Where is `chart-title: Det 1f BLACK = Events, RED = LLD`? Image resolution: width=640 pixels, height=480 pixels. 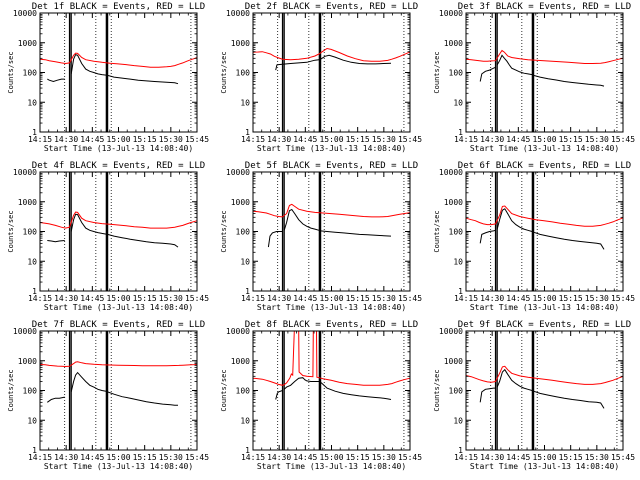 chart-title: Det 1f BLACK = Events, RED = LLD is located at coordinates (118, 7).